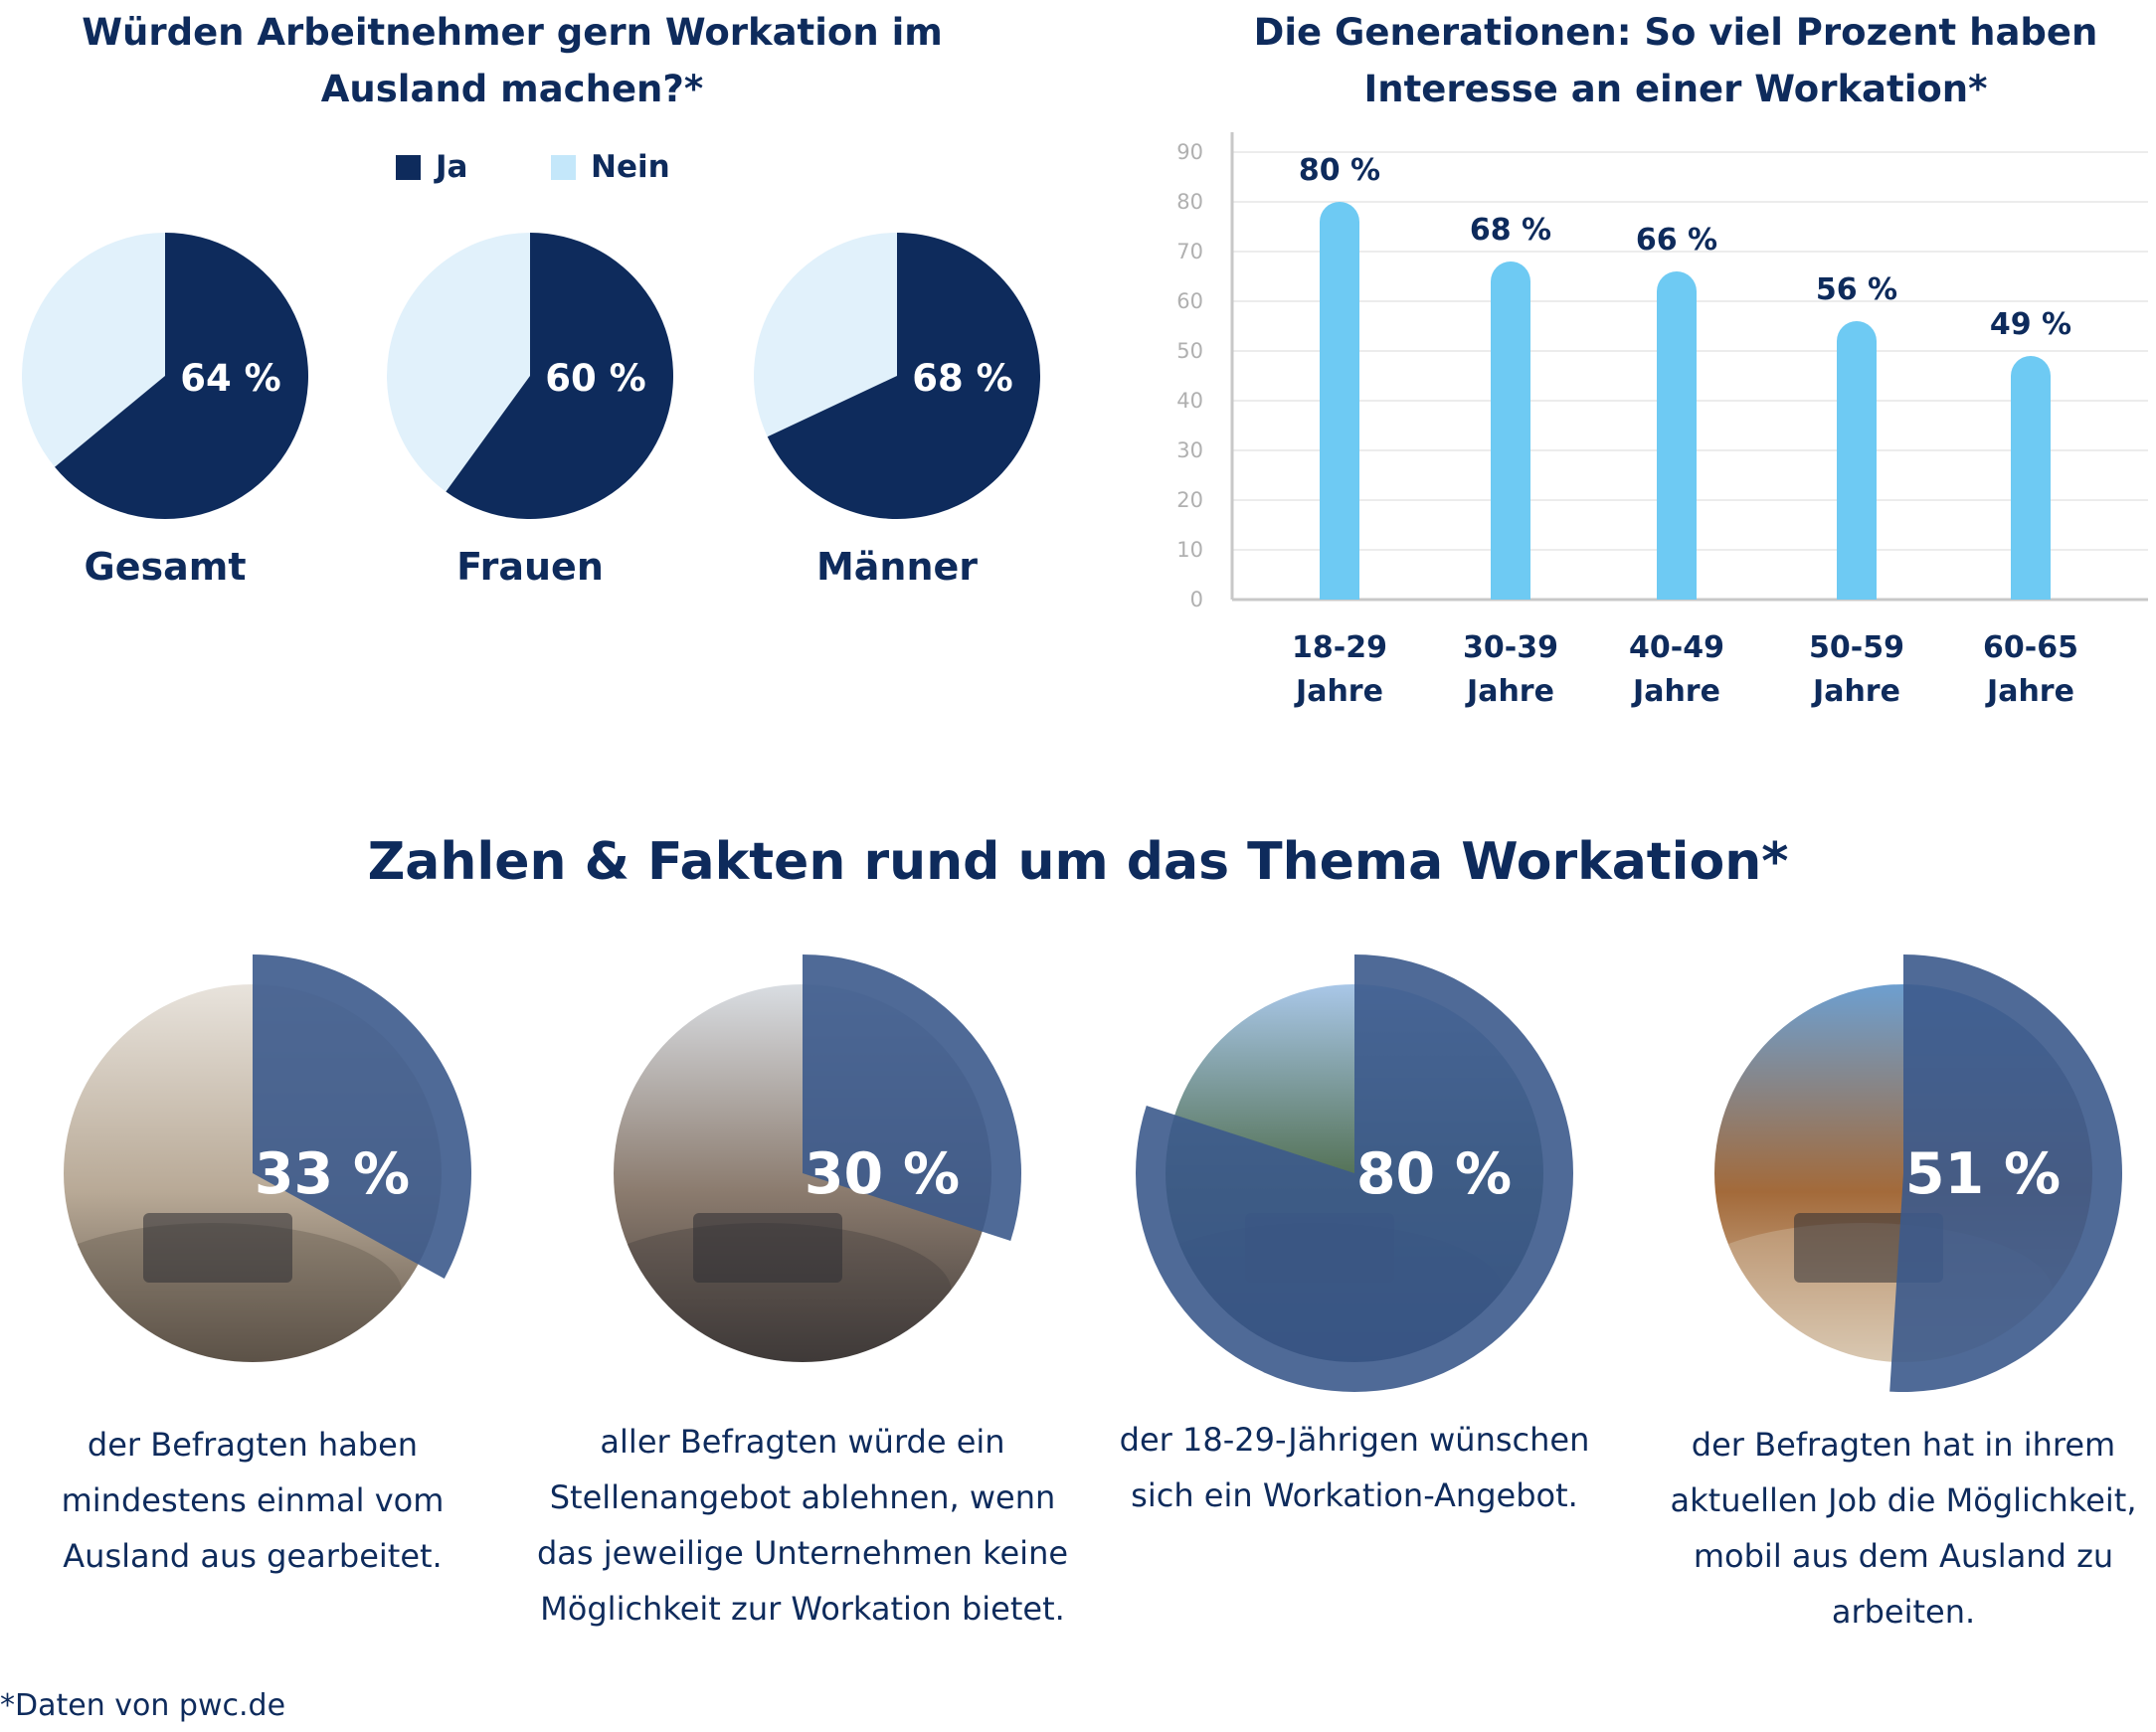  Describe the element at coordinates (408, 167) in the screenshot. I see `legend-swatch-ja` at that location.